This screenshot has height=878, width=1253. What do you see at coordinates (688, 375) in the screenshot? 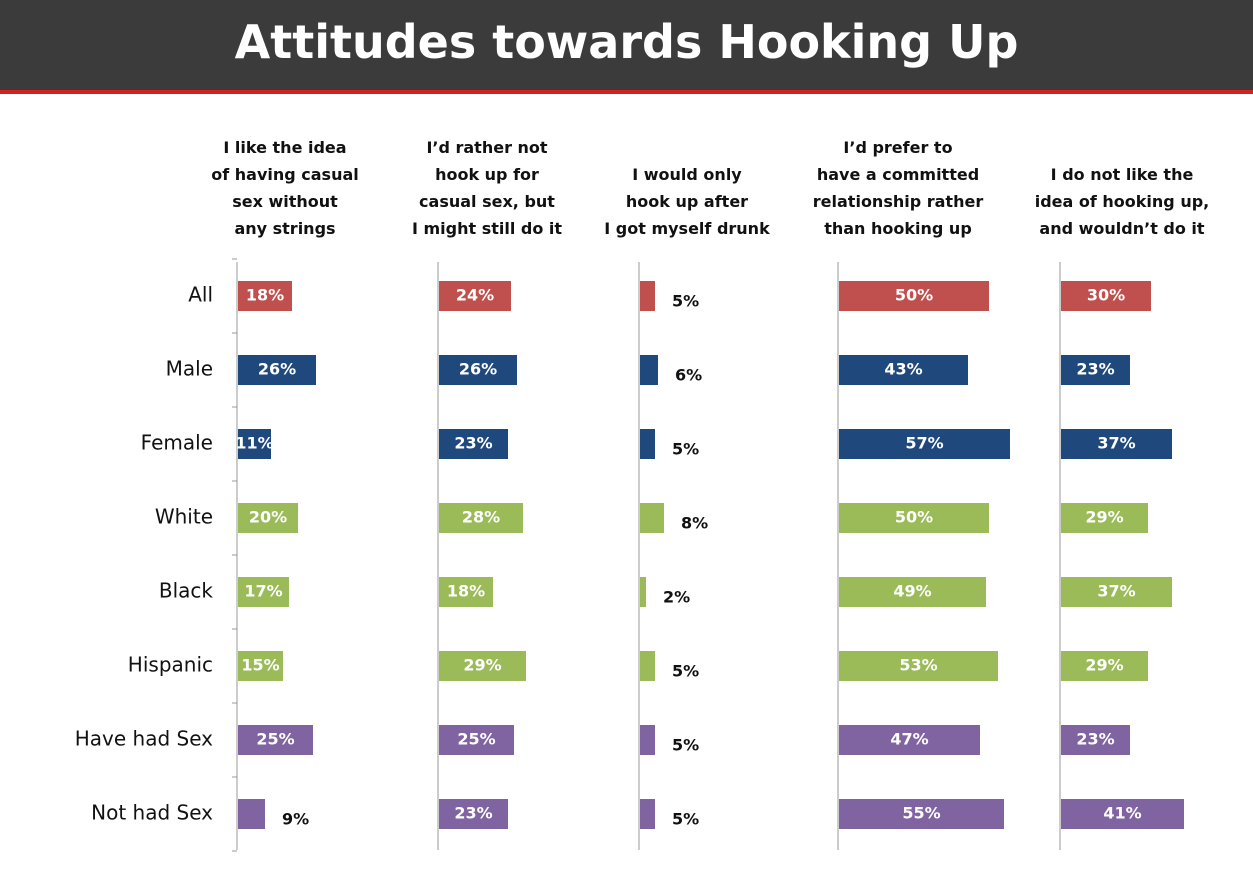
I see `value-label: 6%` at bounding box center [688, 375].